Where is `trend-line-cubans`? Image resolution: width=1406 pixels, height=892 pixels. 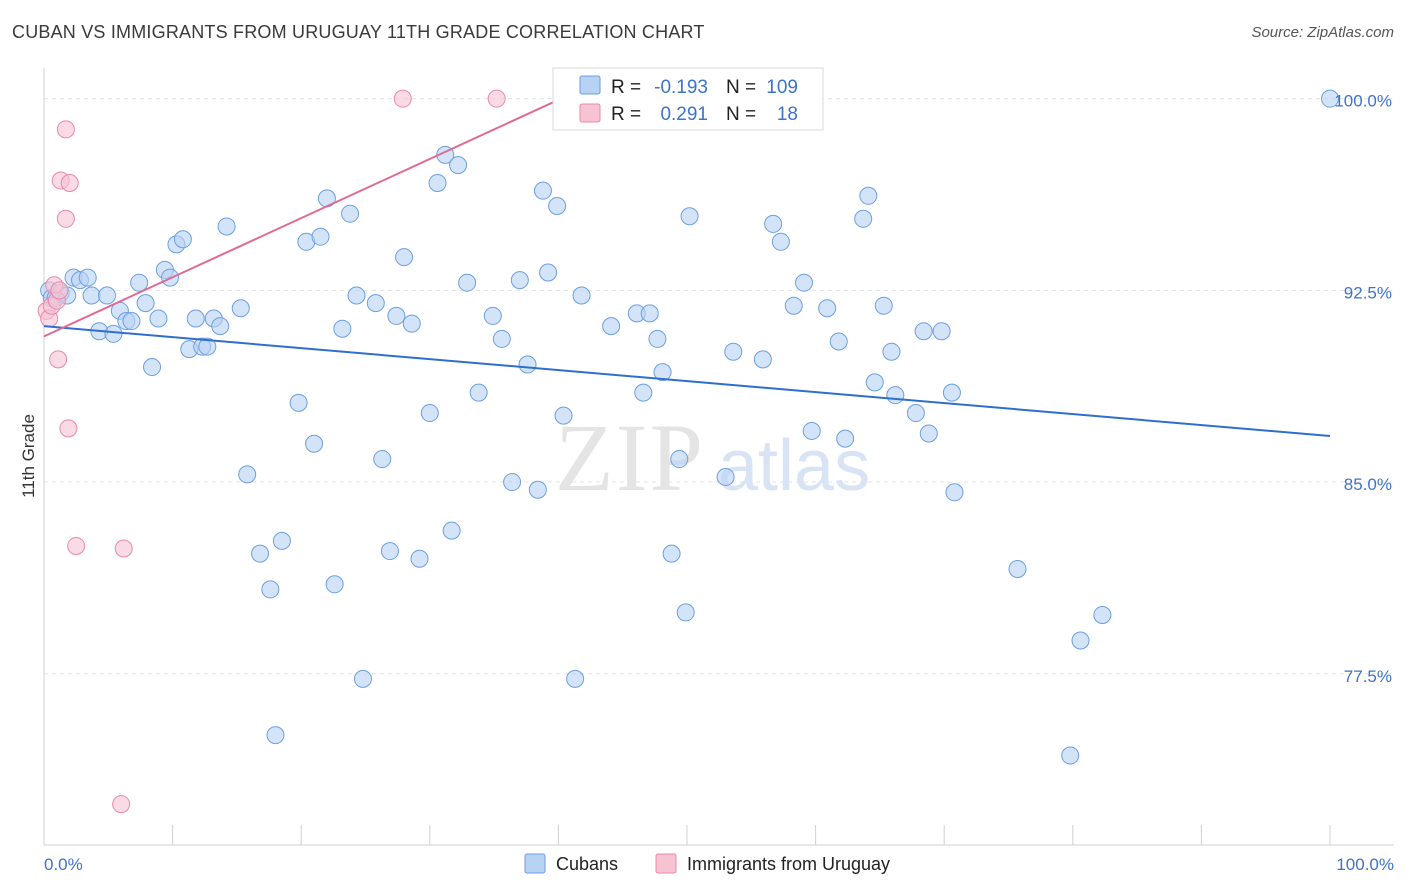
trend-line-cubans is located at coordinates (687, 381).